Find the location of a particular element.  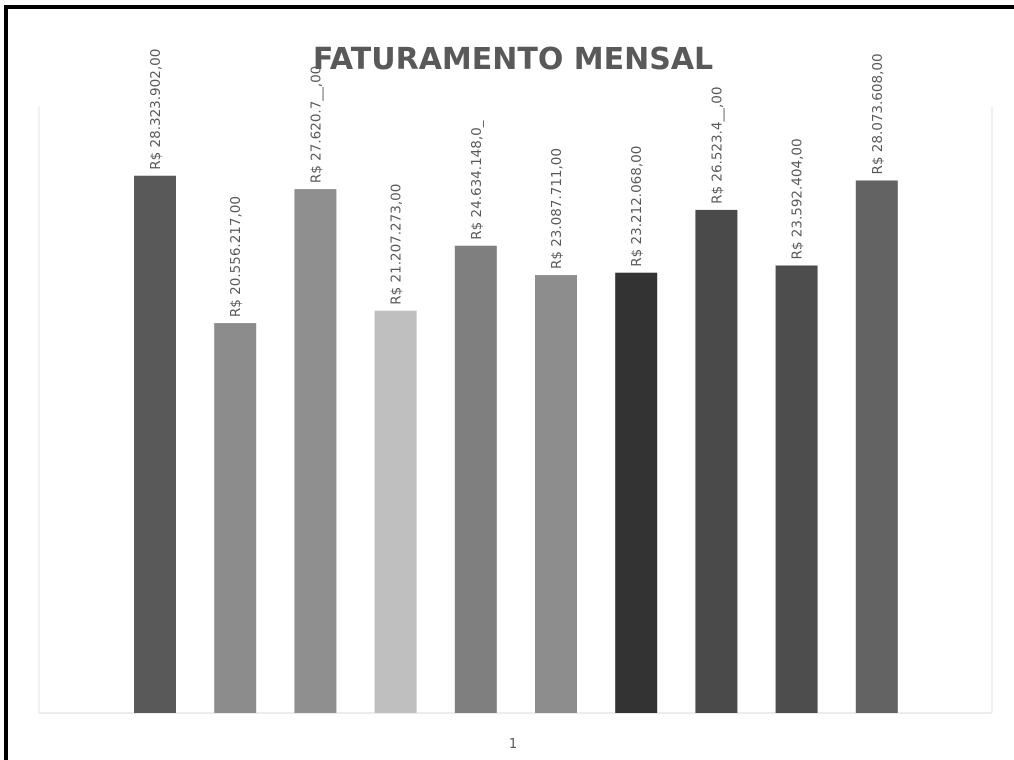

data-label-8: R$ 26.523.4__,00 is located at coordinates (717, 145).